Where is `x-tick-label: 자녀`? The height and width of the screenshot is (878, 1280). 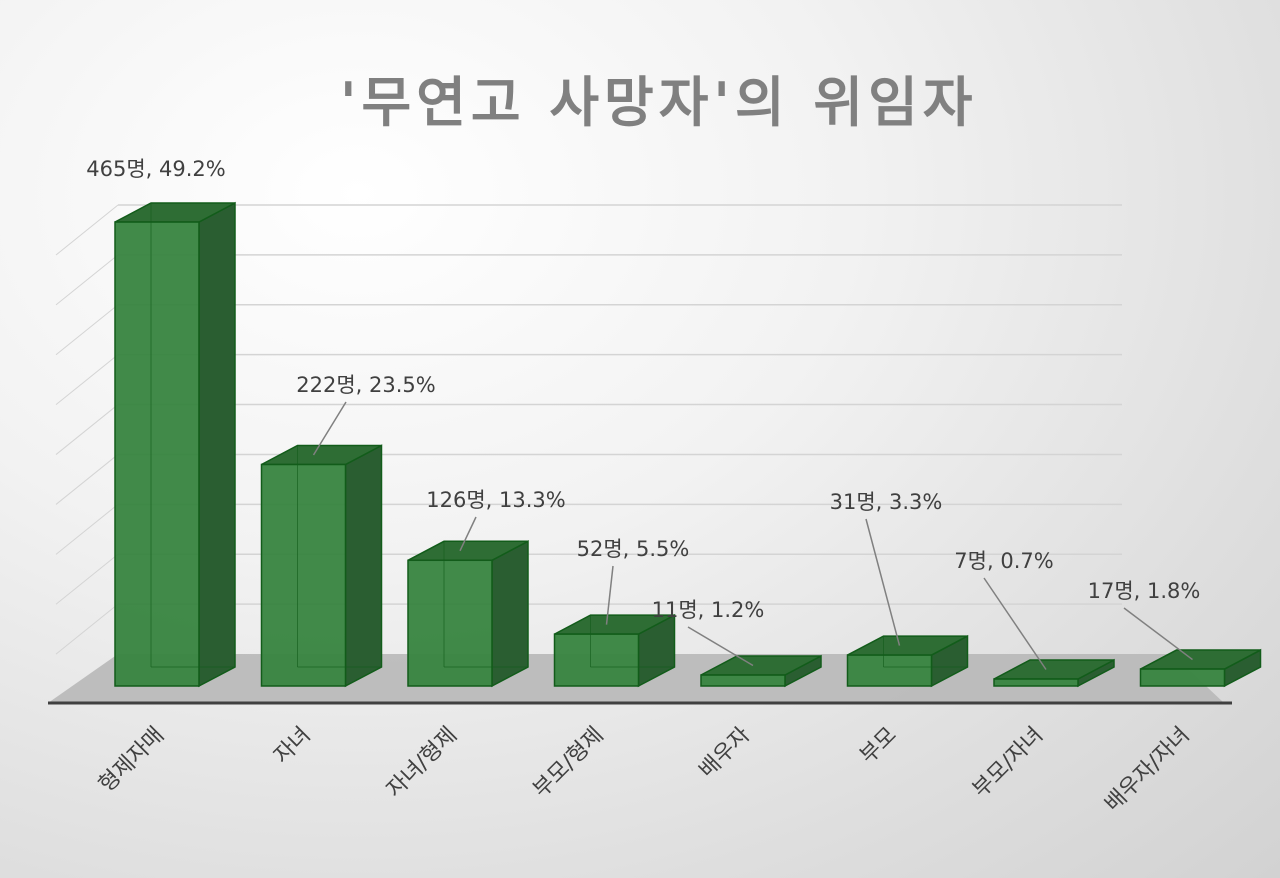 x-tick-label: 자녀 is located at coordinates (292, 746).